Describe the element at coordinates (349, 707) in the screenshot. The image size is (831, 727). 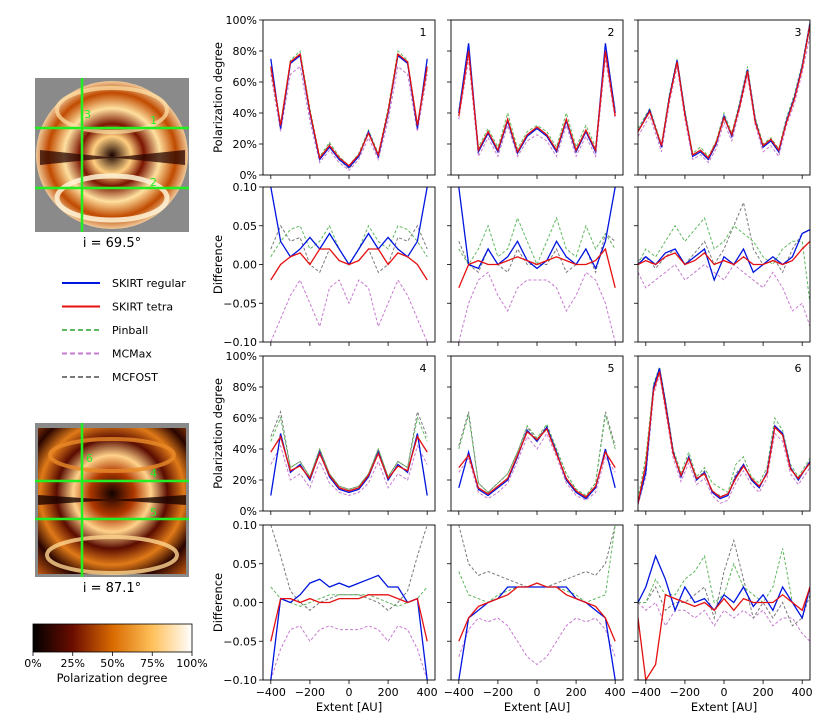
I see `x-axis-label-4-difference: Extent [AU]` at that location.